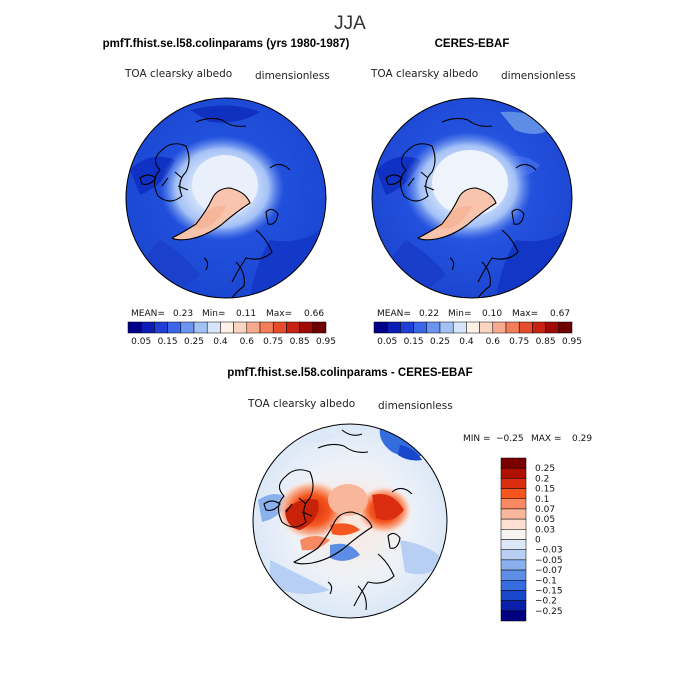 This screenshot has height=700, width=700. I want to click on panel-obs-mean-label: MEAN=, so click(394, 314).